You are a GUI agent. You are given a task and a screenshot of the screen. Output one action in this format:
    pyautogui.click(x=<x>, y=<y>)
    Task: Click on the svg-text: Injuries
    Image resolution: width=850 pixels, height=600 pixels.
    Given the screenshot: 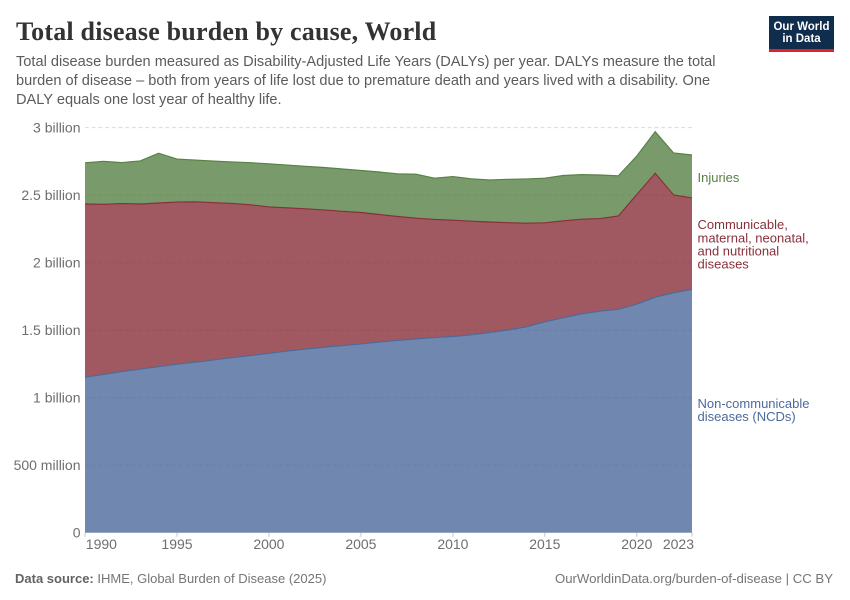 What is the action you would take?
    pyautogui.click(x=719, y=177)
    